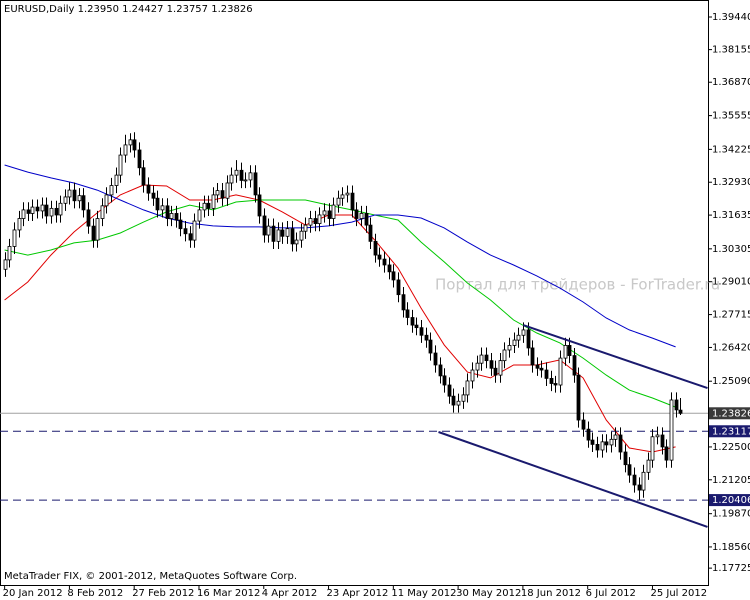 The width and height of the screenshot is (750, 600). What do you see at coordinates (731, 514) in the screenshot?
I see `y-tick-label: 1.19870` at bounding box center [731, 514].